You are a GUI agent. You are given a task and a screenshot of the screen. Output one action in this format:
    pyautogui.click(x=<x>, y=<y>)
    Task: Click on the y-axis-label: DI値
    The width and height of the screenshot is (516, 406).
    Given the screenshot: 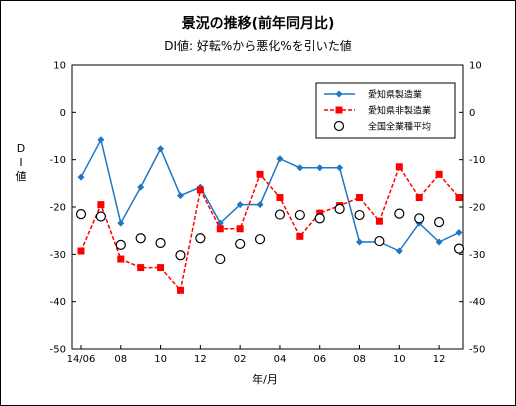 What is the action you would take?
    pyautogui.click(x=21, y=162)
    